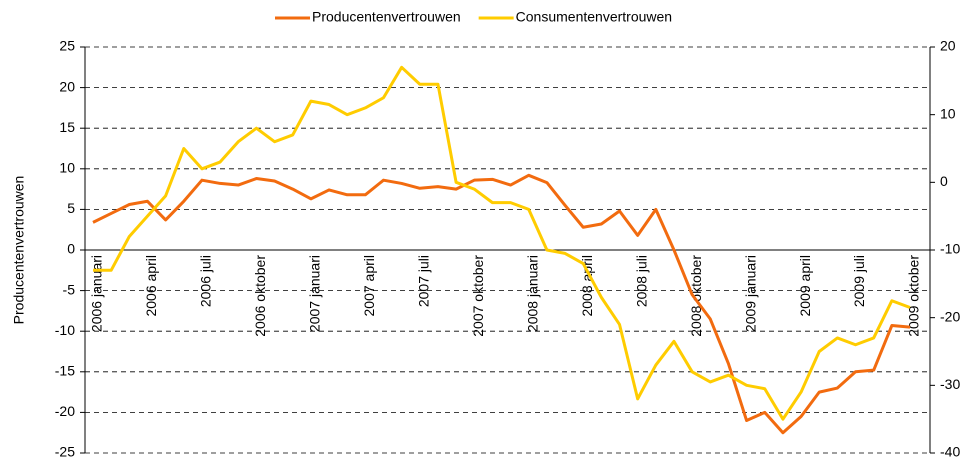  Describe the element at coordinates (950, 452) in the screenshot. I see `y2-tick-label: -40` at that location.